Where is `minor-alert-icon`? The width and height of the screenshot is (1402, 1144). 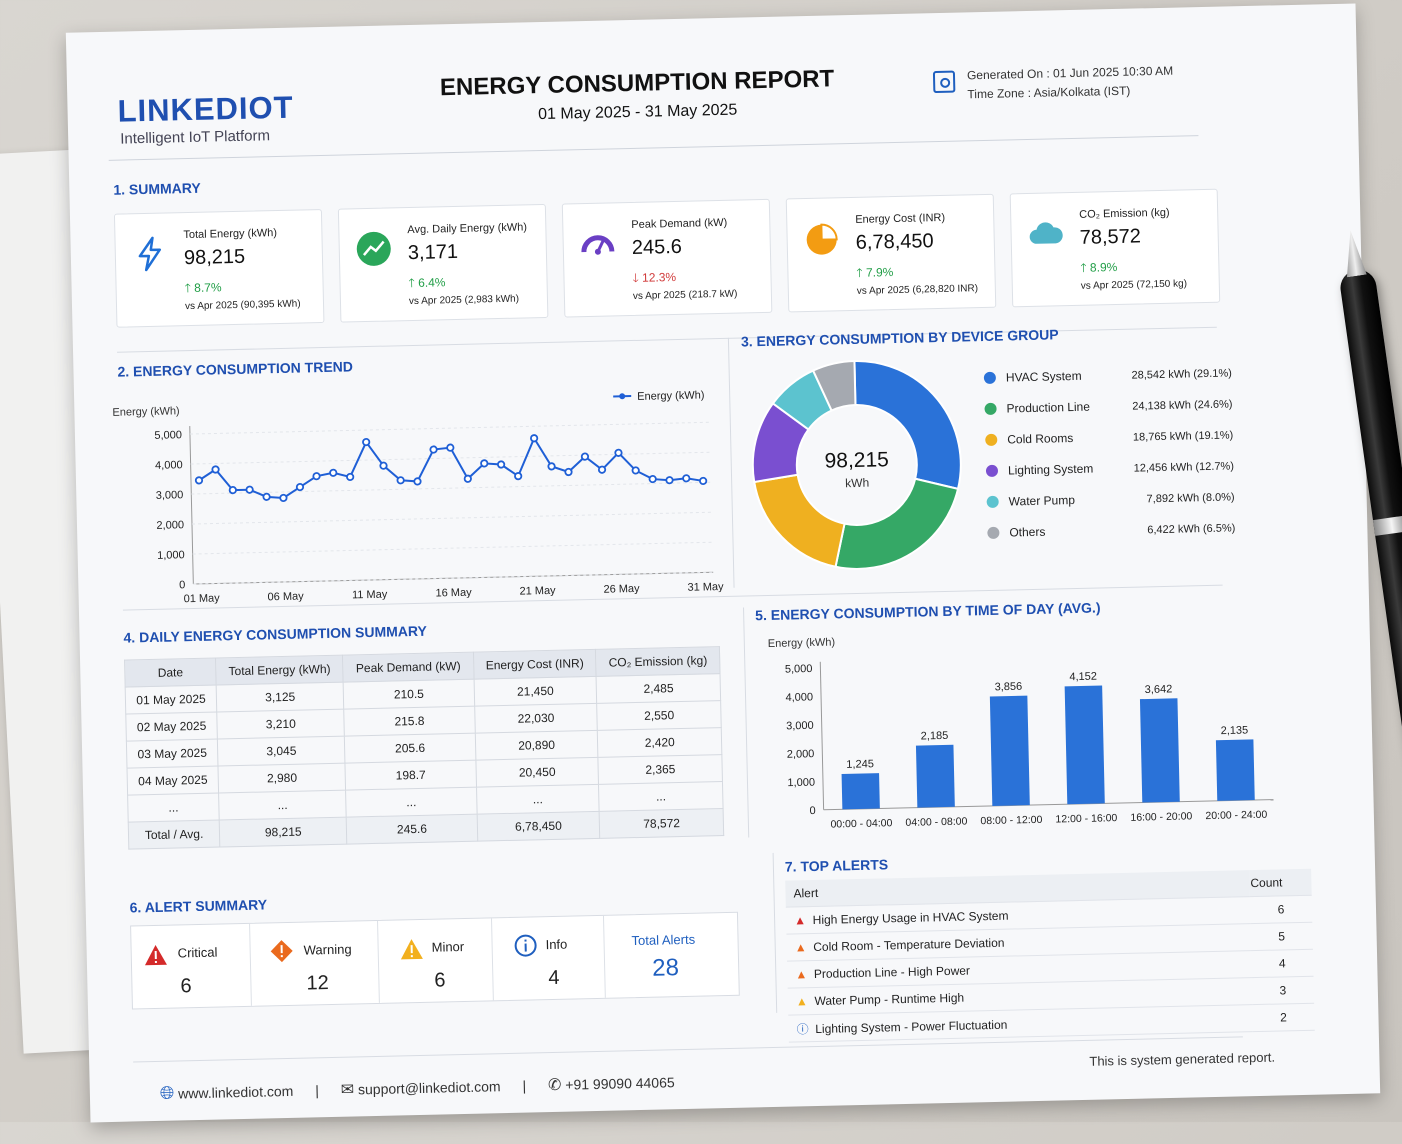 minor-alert-icon is located at coordinates (411, 949).